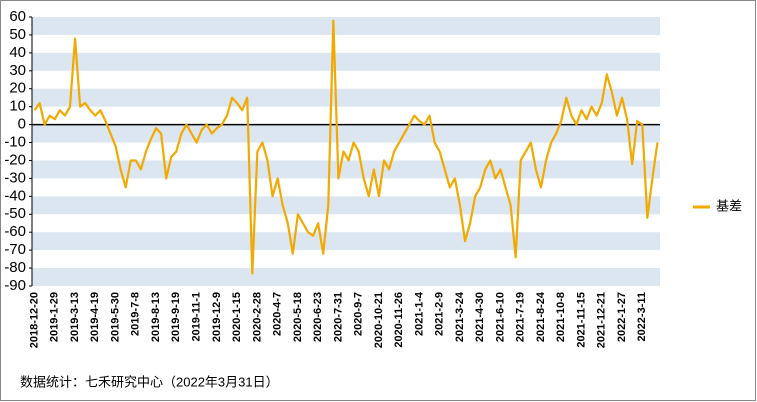 This screenshot has width=757, height=402. What do you see at coordinates (197, 317) in the screenshot?
I see `x-tick-label: 2019-11-1` at bounding box center [197, 317].